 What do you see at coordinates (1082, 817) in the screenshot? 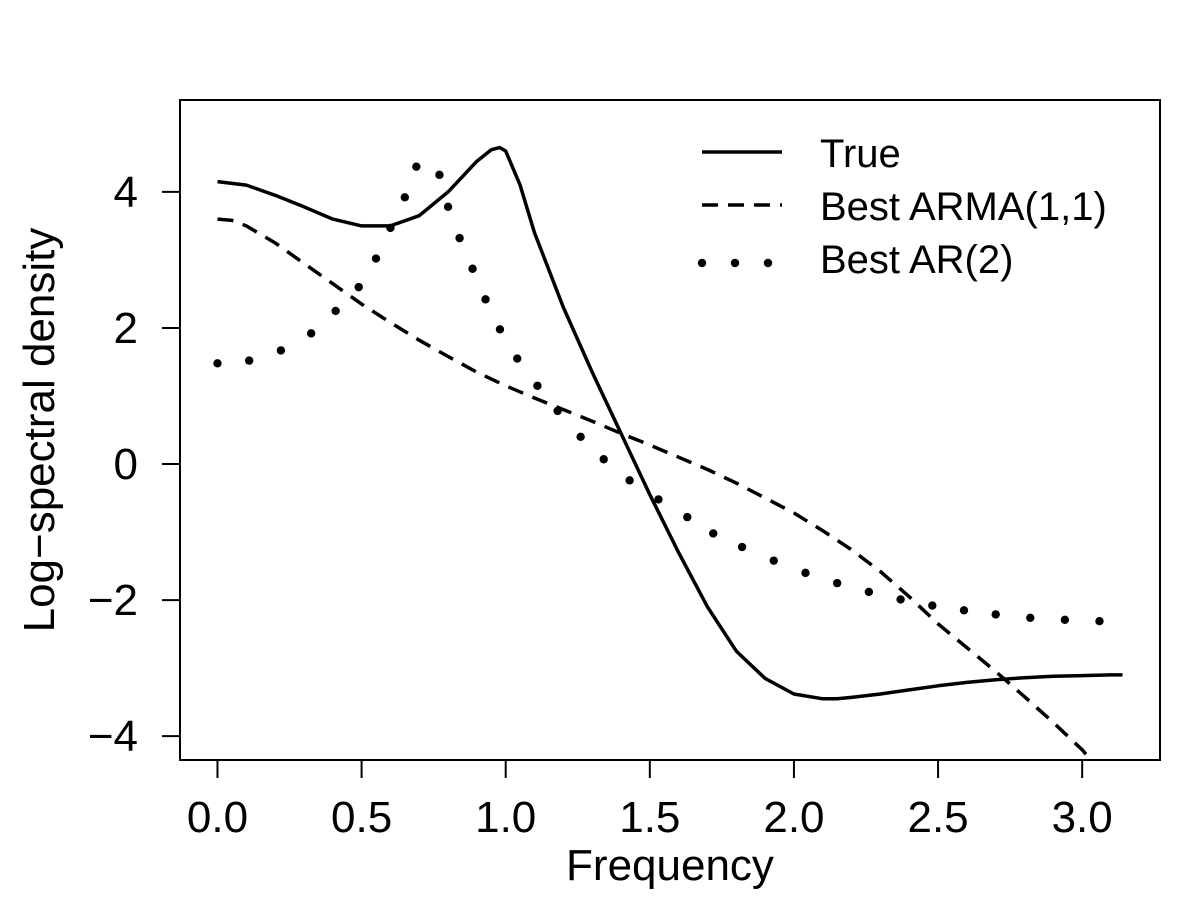
I see `x-tick-label: 3.0` at bounding box center [1082, 817].